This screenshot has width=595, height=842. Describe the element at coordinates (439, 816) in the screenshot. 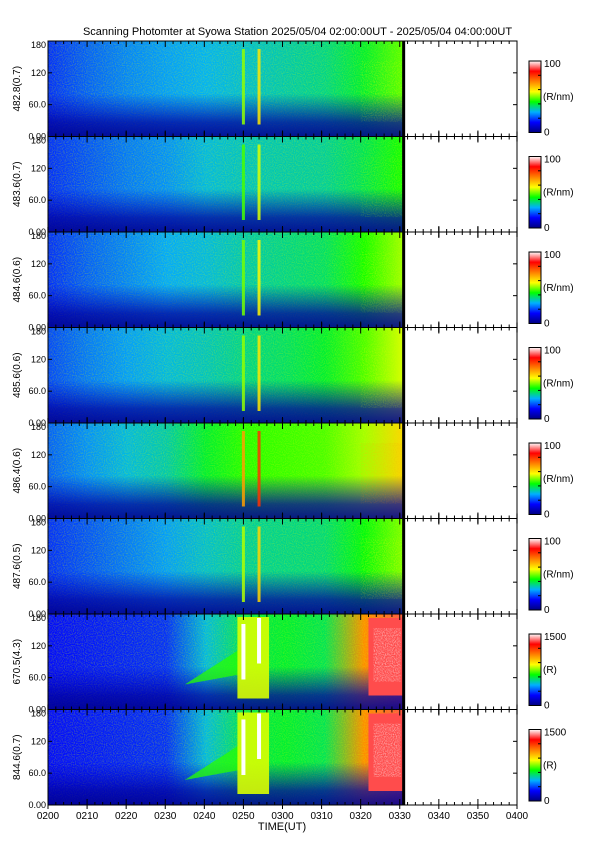

I see `x-tick-label: 0340` at that location.